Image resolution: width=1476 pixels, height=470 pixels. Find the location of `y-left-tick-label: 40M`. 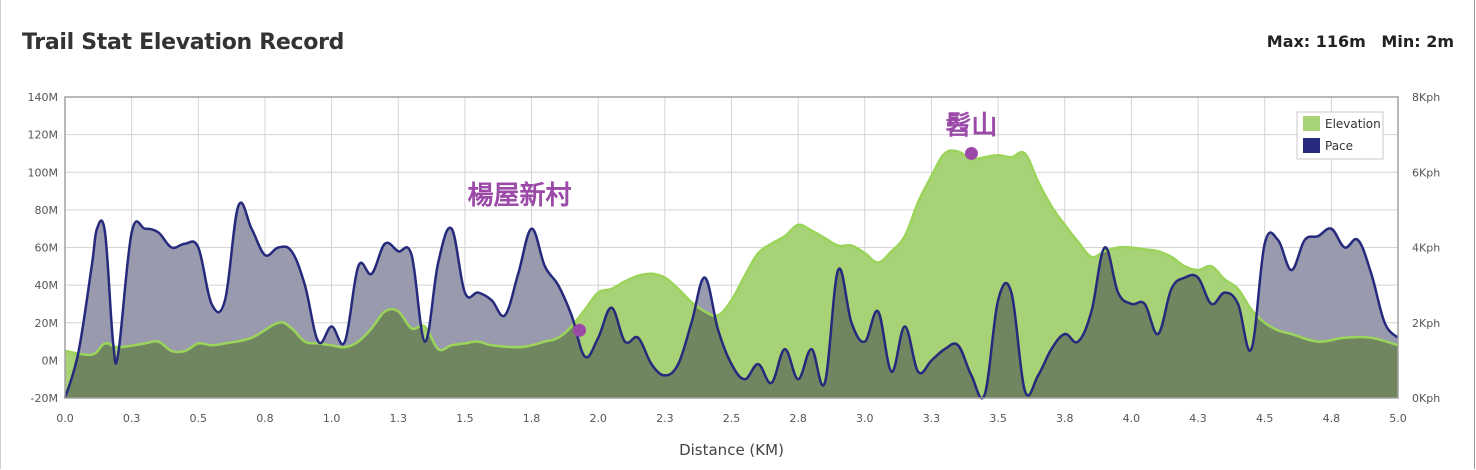

y-left-tick-label: 40M is located at coordinates (47, 285).